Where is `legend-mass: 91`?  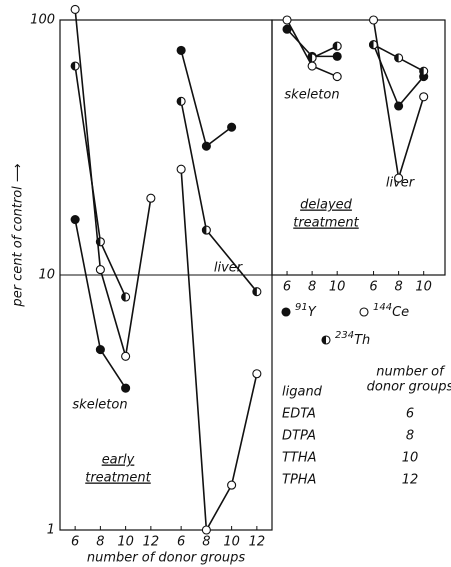
legend-mass: 91 is located at coordinates (301, 307).